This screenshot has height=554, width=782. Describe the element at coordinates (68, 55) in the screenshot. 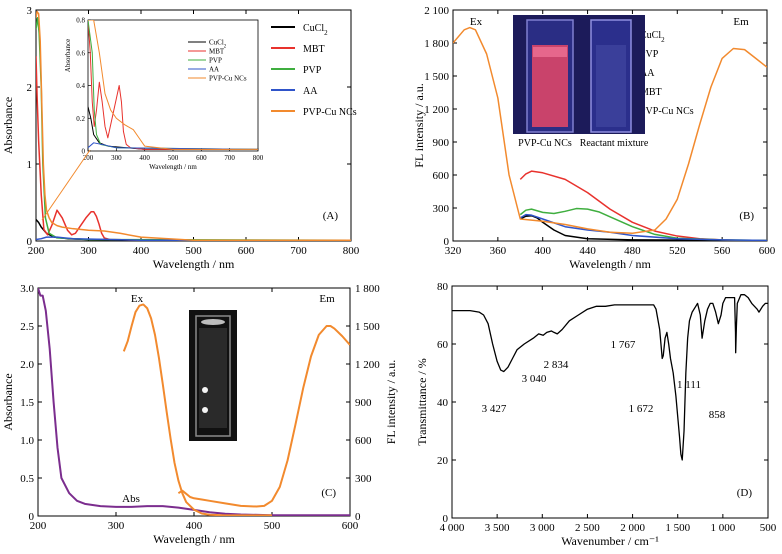

I see `inset-y-axis-title: Absorbance` at that location.